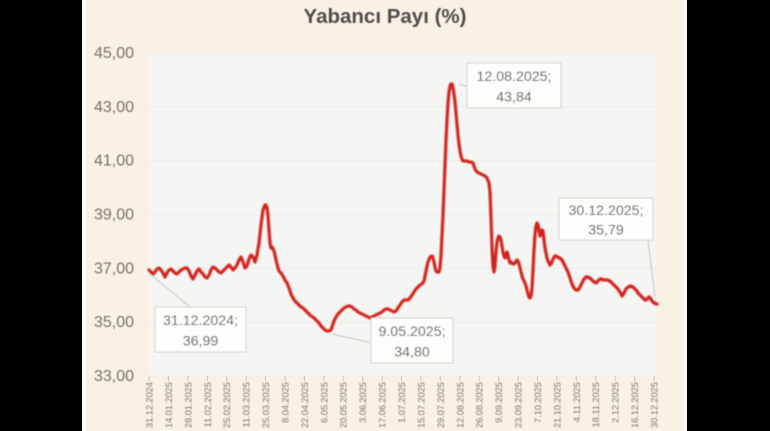 This screenshot has height=431, width=770. I want to click on svg-text: 23.09.2025, so click(519, 405).